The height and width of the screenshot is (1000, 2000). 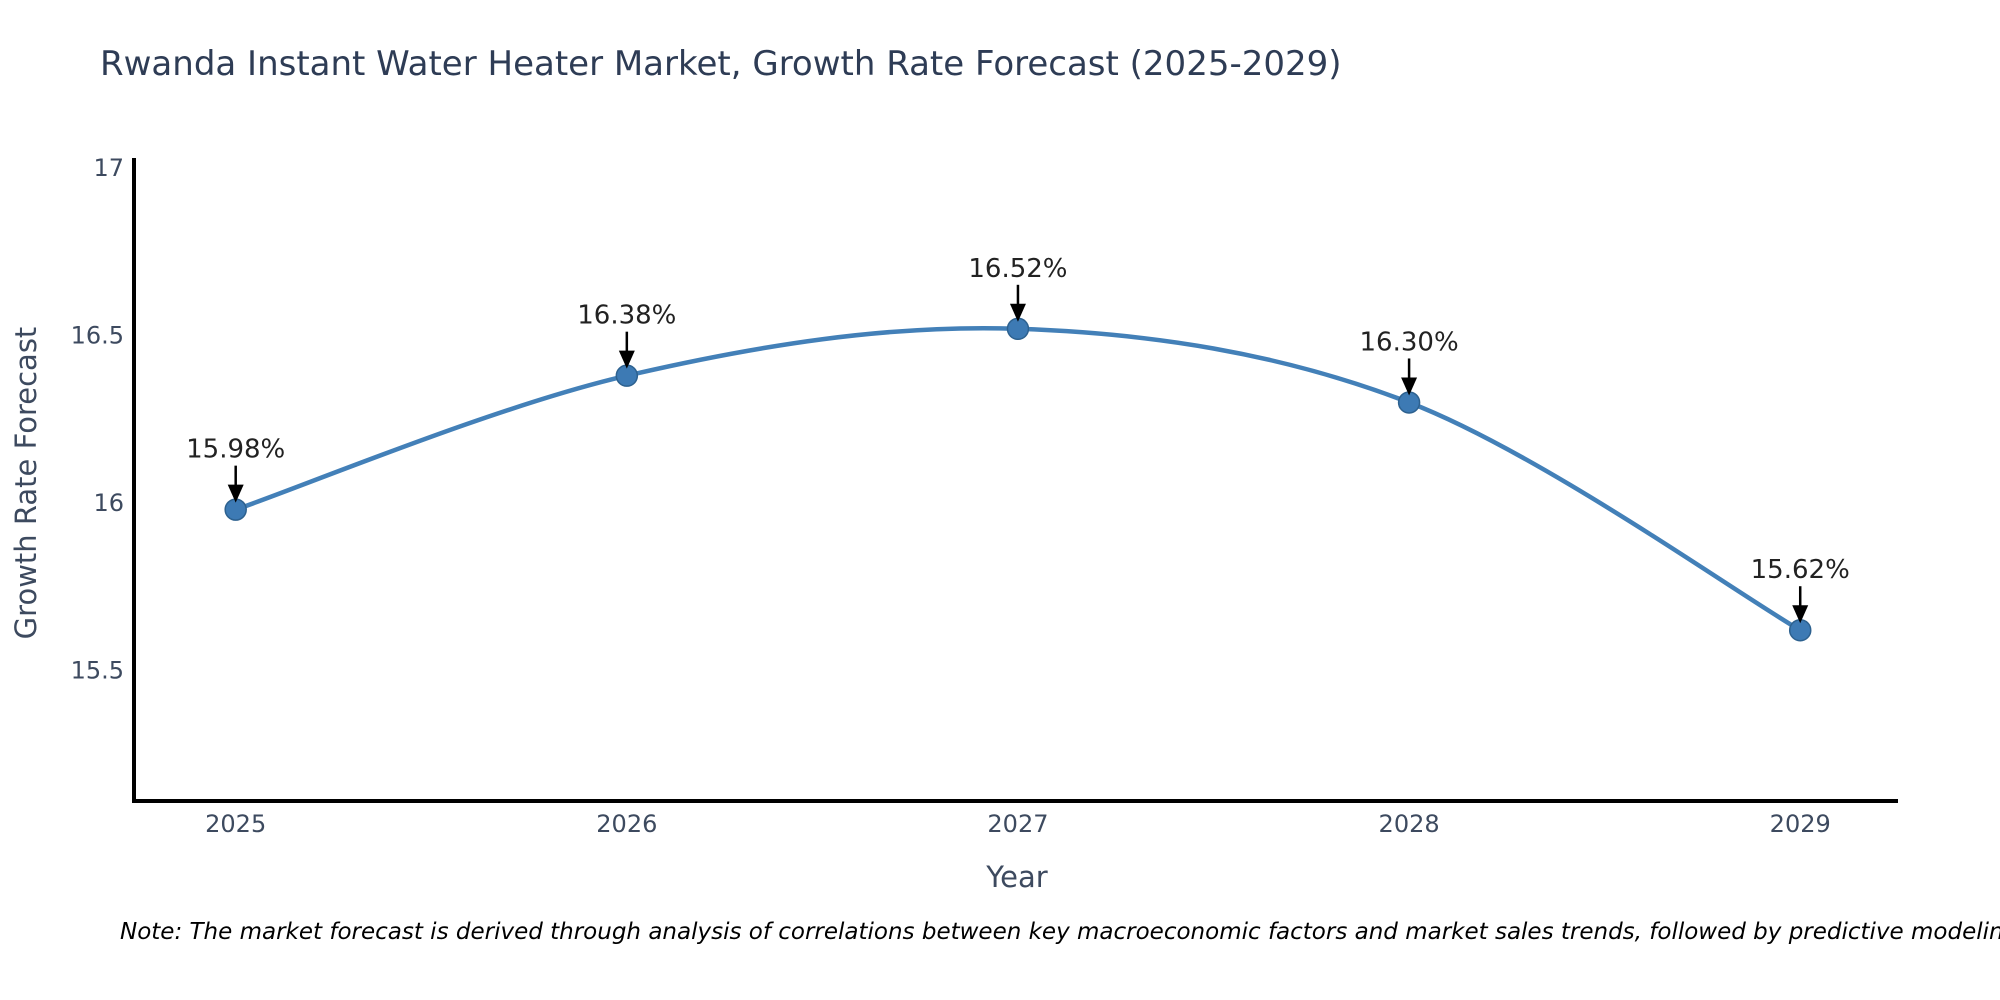 What do you see at coordinates (1800, 570) in the screenshot?
I see `data-point-label: 15.62%` at bounding box center [1800, 570].